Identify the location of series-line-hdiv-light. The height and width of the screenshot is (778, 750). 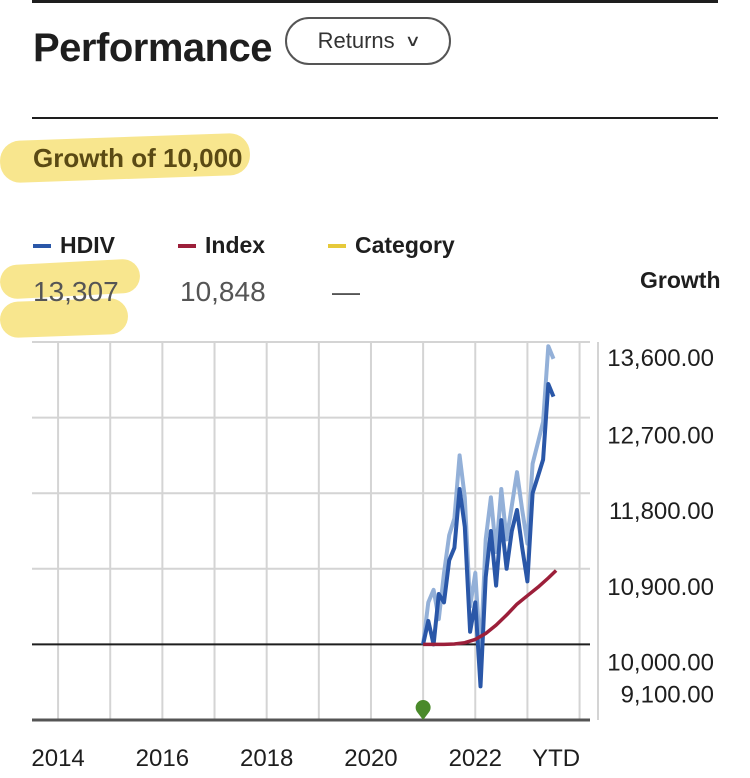
(488, 501).